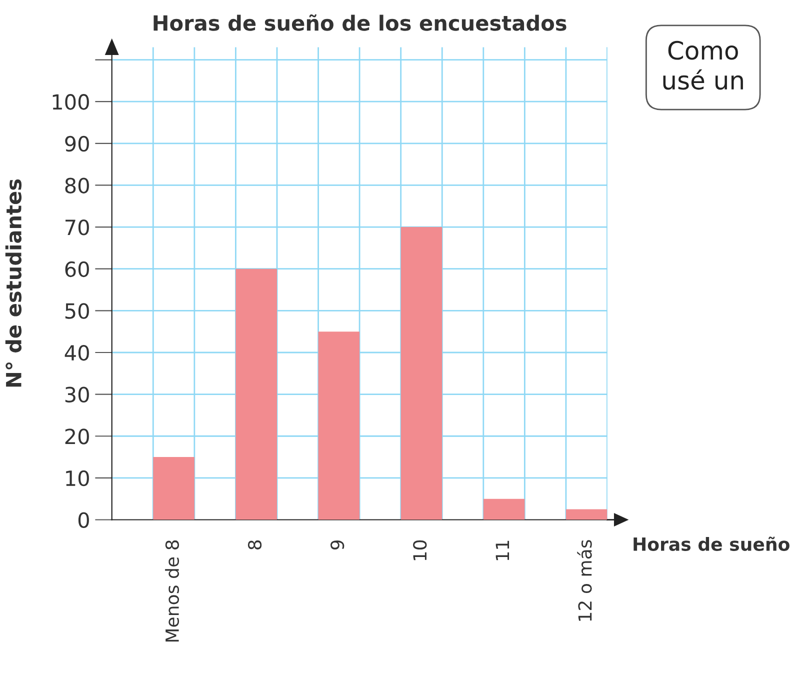 This screenshot has width=799, height=675. I want to click on y-tick-label: 80, so click(77, 186).